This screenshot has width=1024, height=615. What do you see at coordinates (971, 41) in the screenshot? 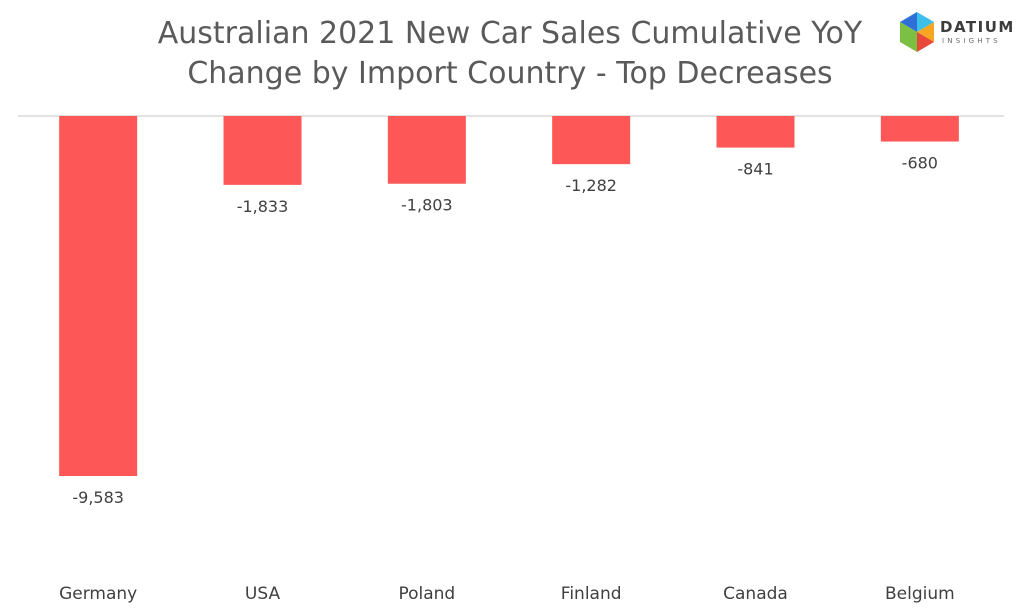
I see `logo-tagline: INSIGHTS` at bounding box center [971, 41].